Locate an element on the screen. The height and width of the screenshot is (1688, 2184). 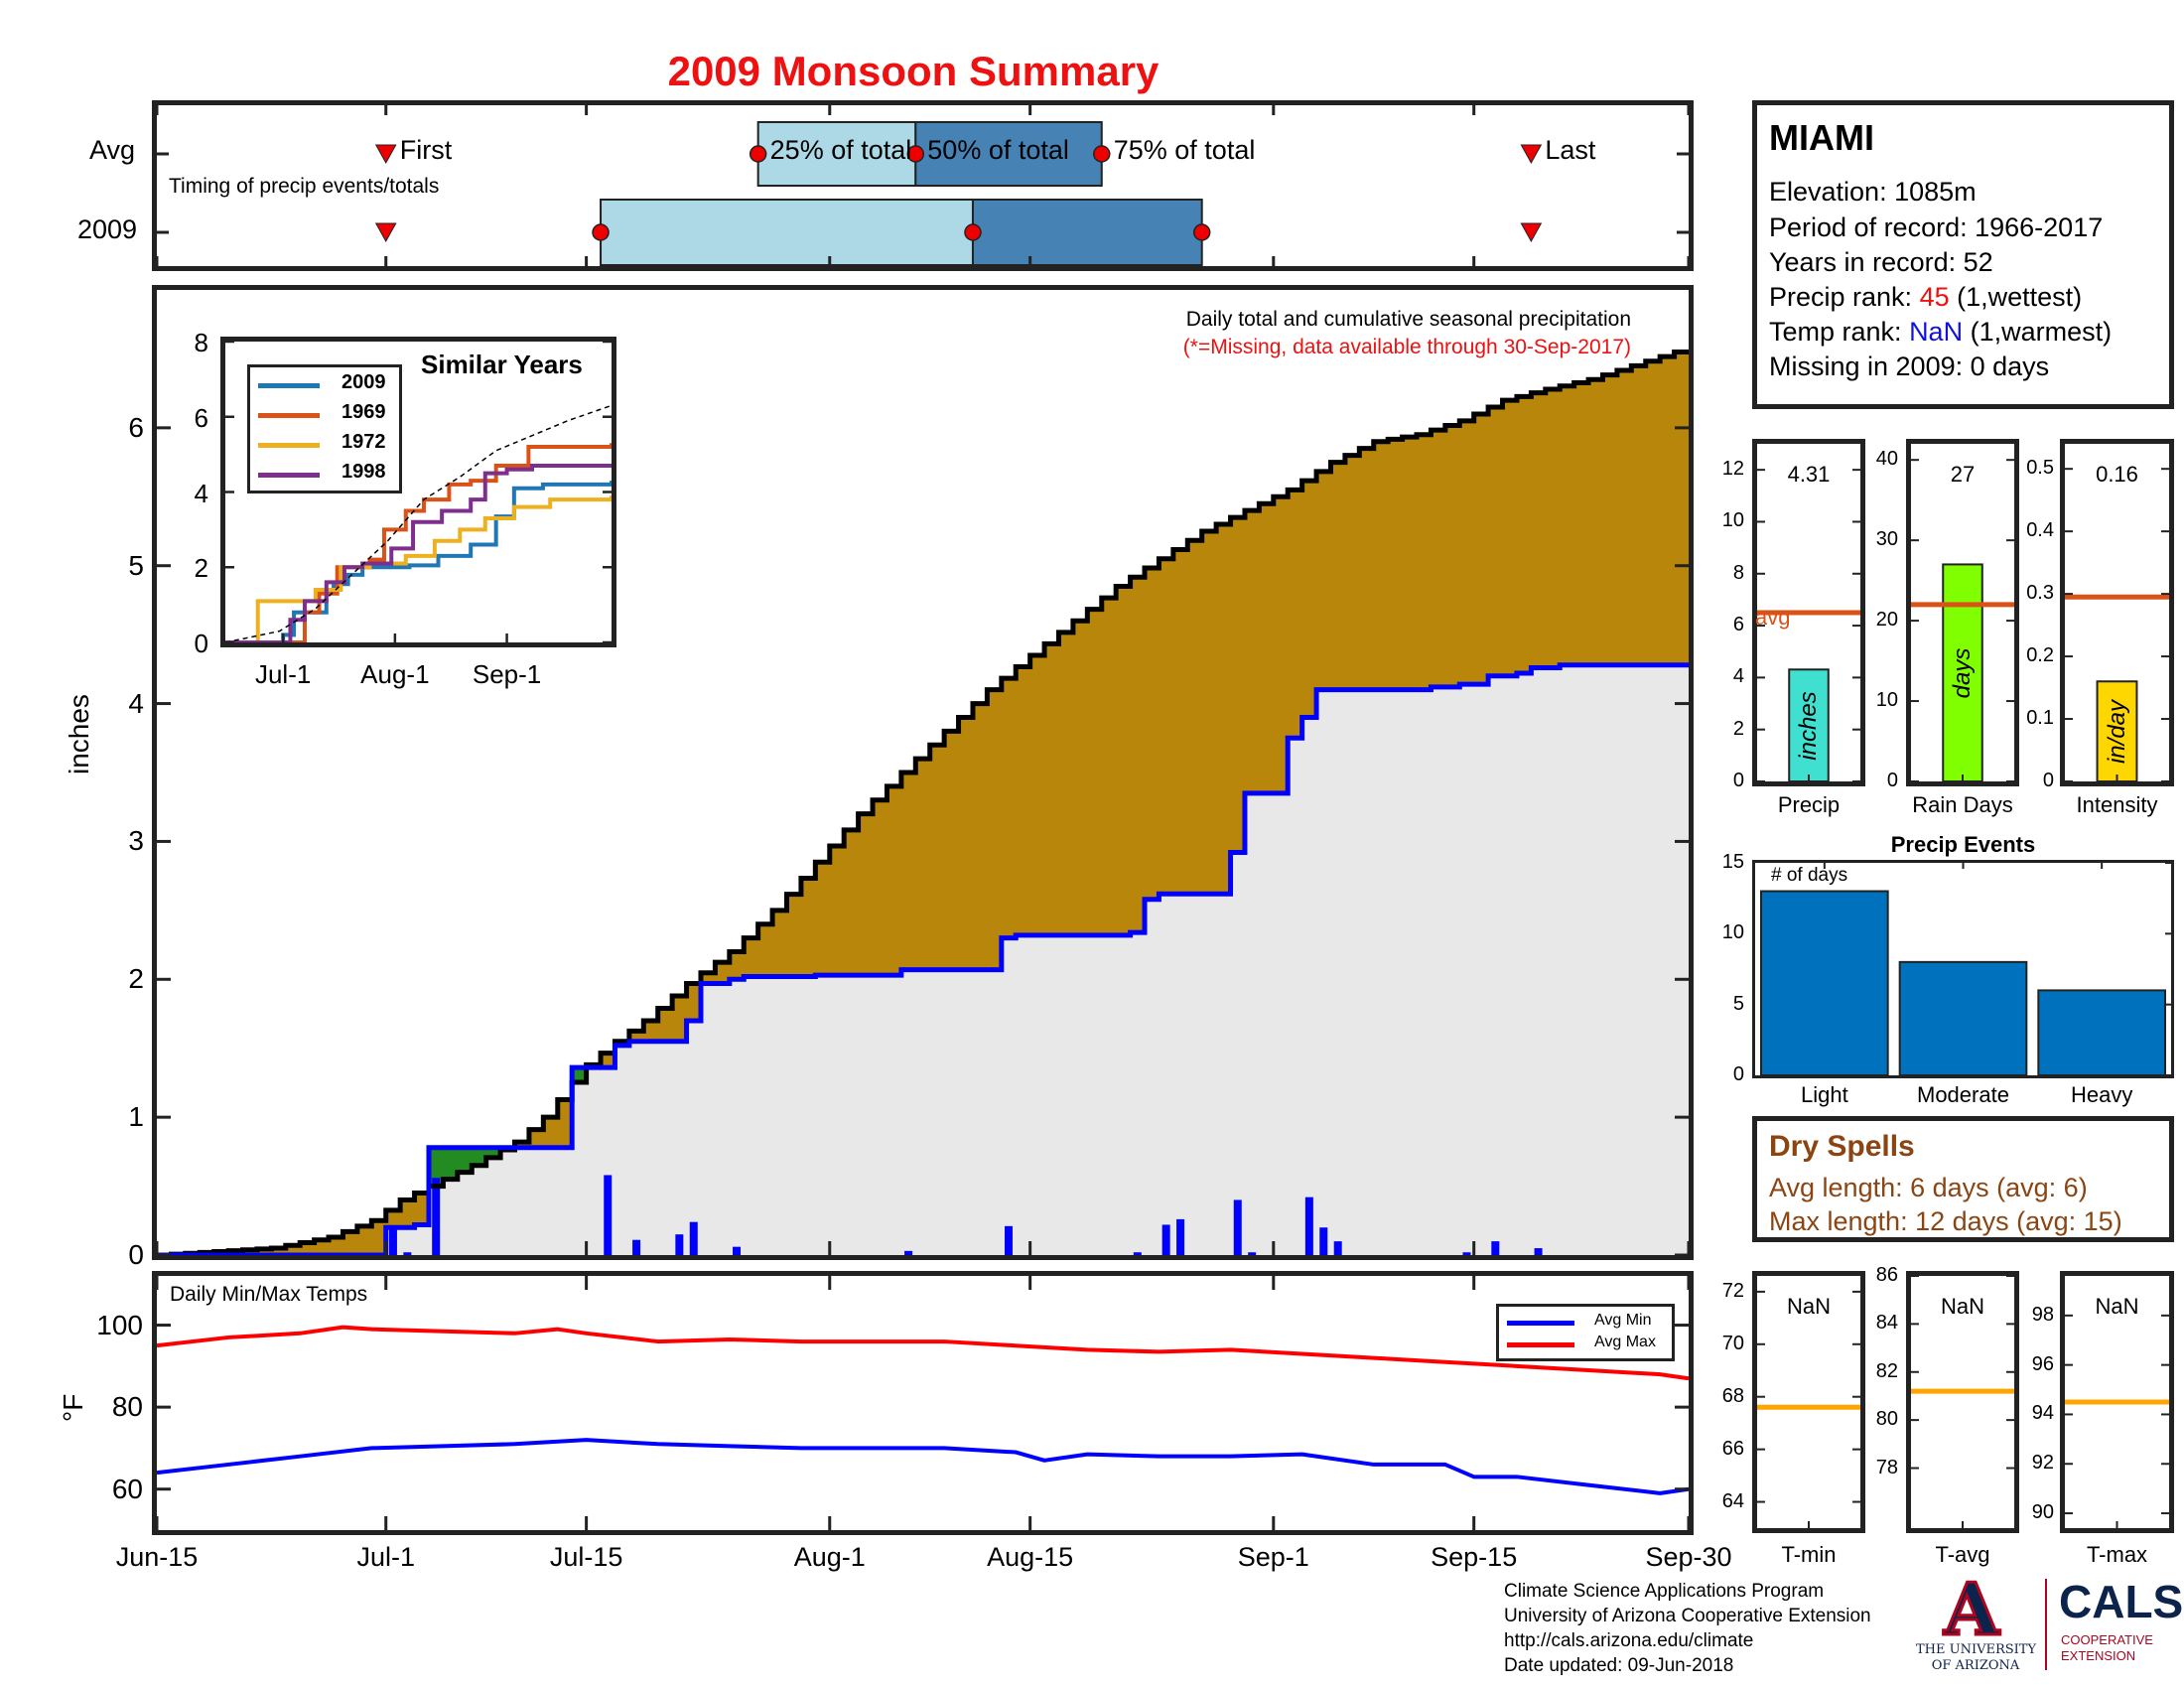
station-period: Period of record: 1966-2017 is located at coordinates (1936, 227).